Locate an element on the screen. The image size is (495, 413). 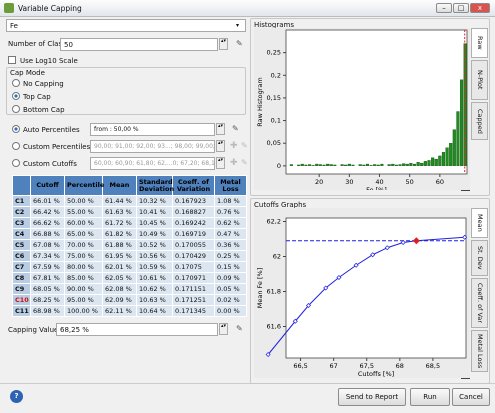
capping-value-input: 68,25 % is located at coordinates (137, 329).